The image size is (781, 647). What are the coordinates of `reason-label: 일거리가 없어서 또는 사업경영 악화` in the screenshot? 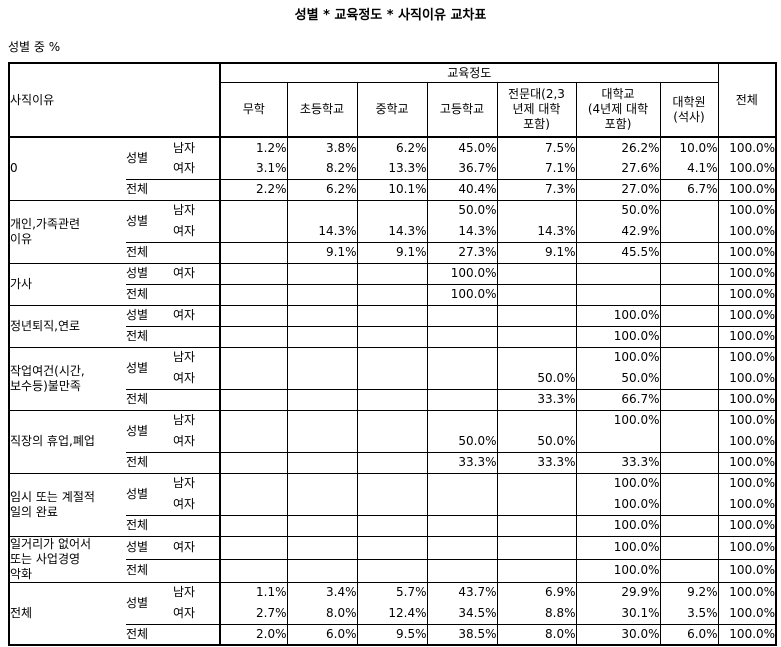 It's located at (67, 558).